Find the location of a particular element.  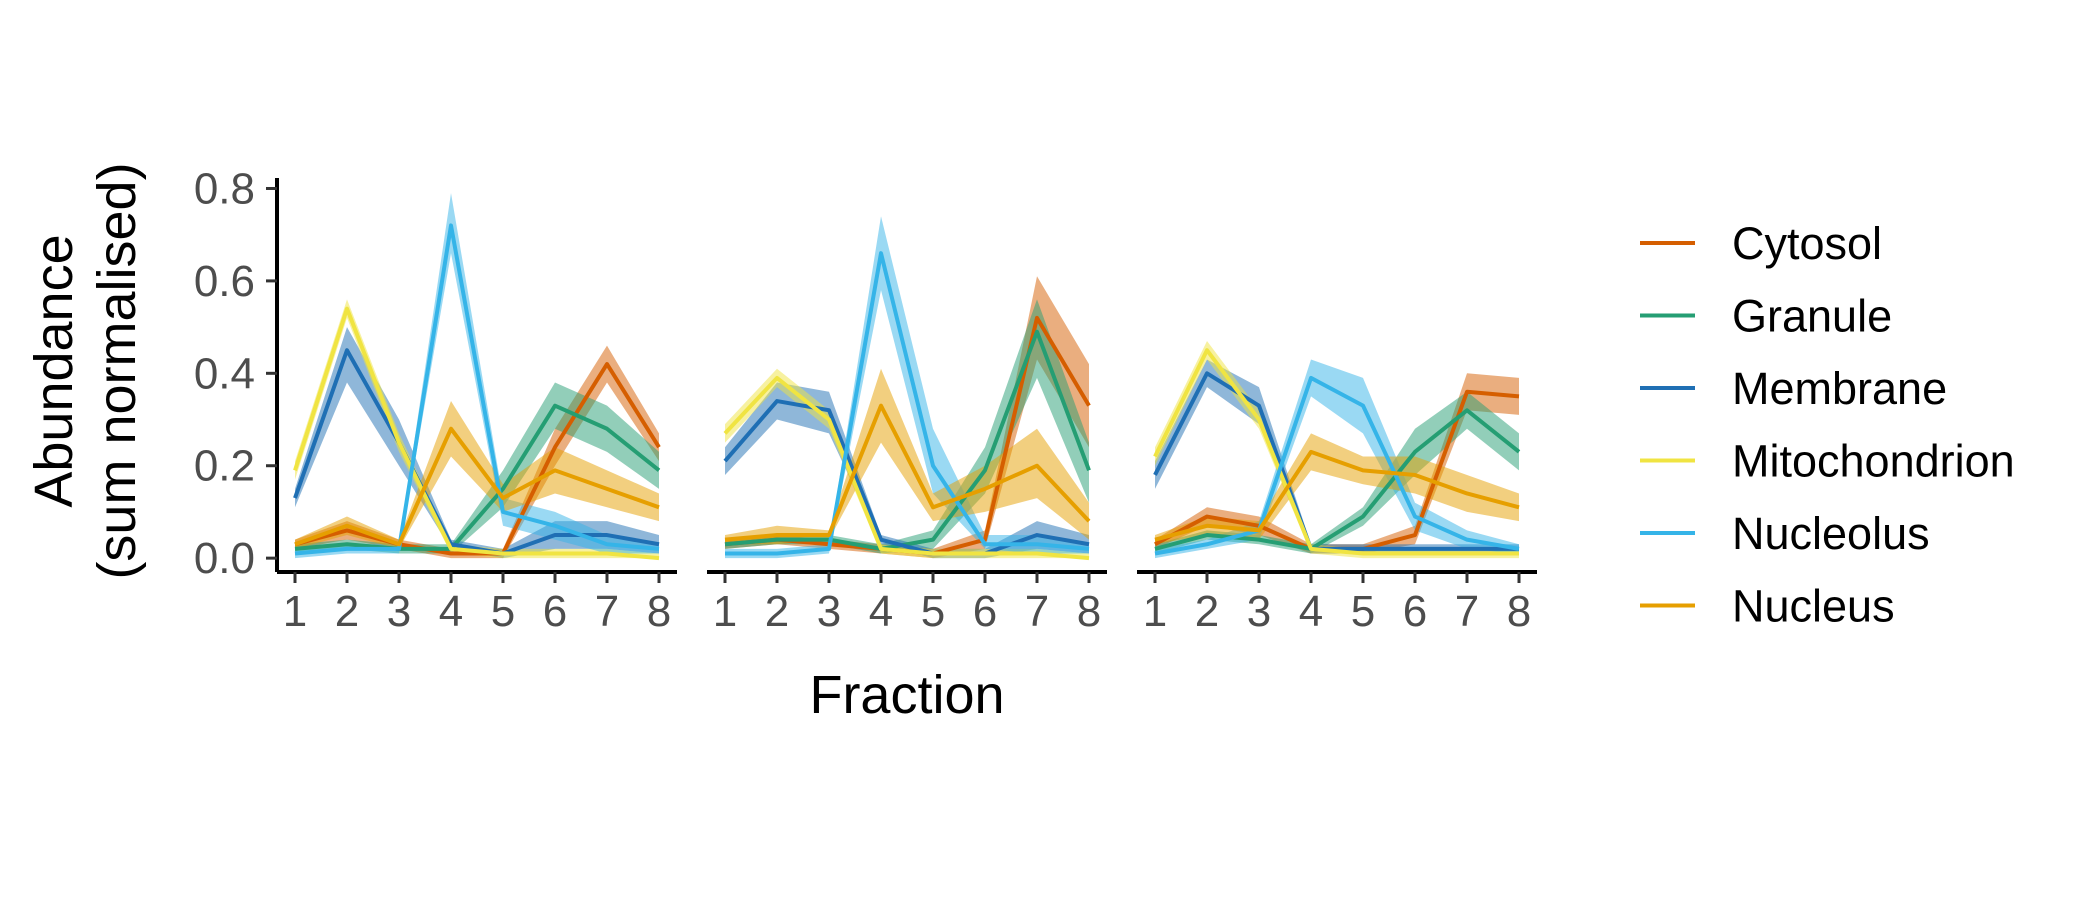

ribbon-cytosol is located at coordinates (1337, 463).